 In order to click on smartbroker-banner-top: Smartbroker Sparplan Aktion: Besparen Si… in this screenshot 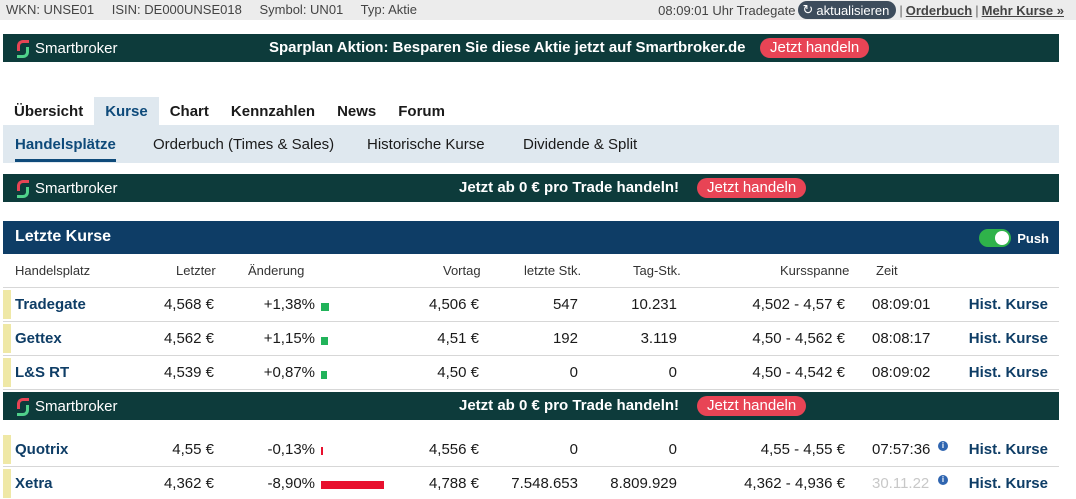, I will do `click(531, 48)`.